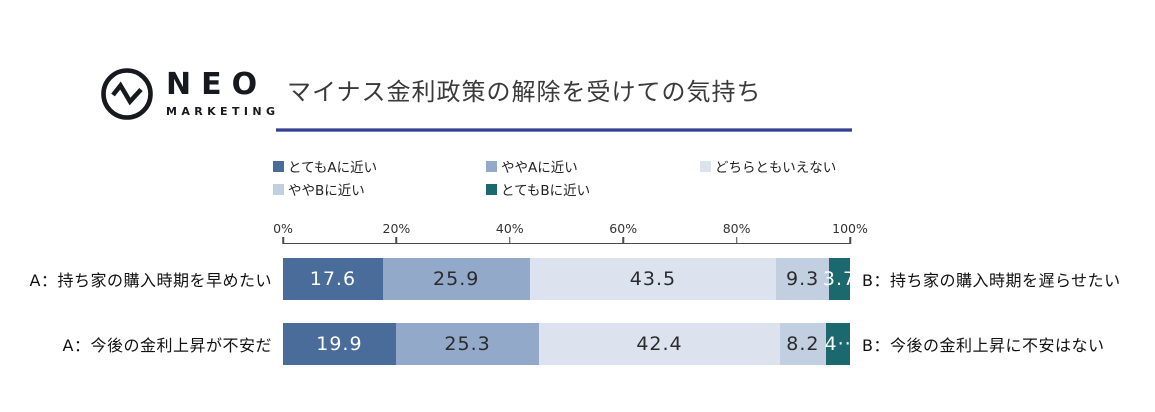  Describe the element at coordinates (379, 189) in the screenshot. I see `legend-item: ややBに近い` at that location.